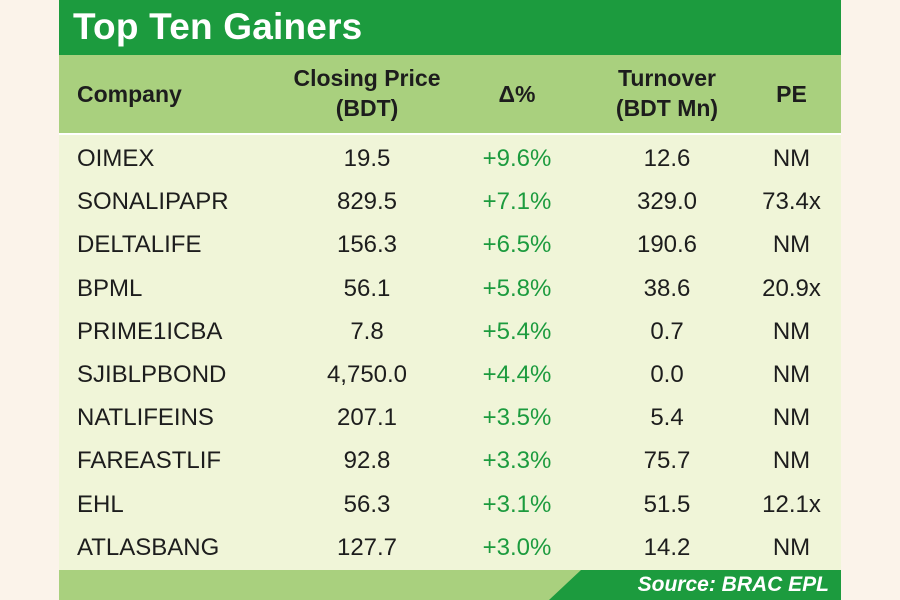  I want to click on source-text: Source: BRAC EPL, so click(733, 584).